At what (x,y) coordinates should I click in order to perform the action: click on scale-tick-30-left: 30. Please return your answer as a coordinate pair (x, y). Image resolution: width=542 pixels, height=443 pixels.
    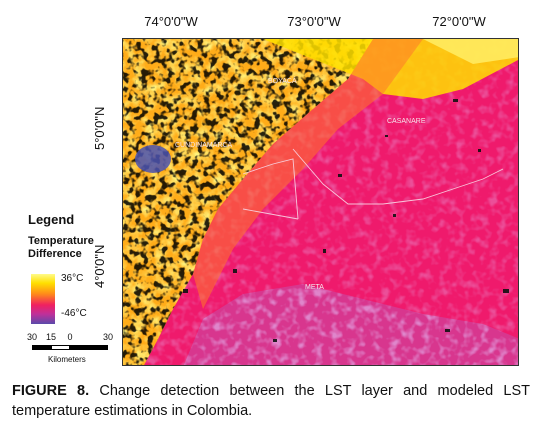
    Looking at the image, I should click on (32, 337).